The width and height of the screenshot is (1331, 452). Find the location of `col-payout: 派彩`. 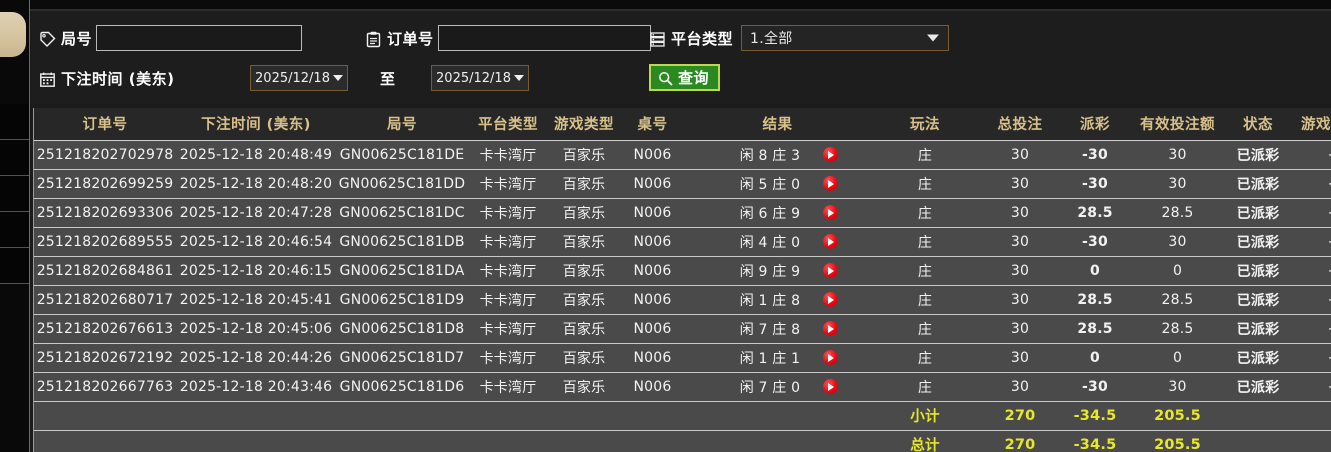

col-payout: 派彩 is located at coordinates (1095, 124).